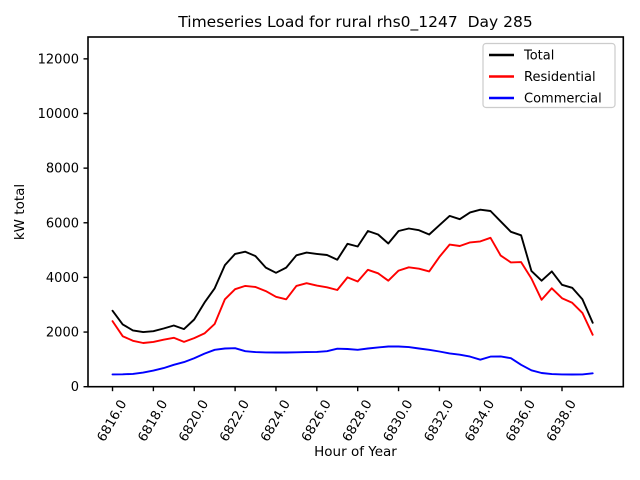 The height and width of the screenshot is (480, 640). I want to click on y-tick-label: 4000, so click(62, 278).